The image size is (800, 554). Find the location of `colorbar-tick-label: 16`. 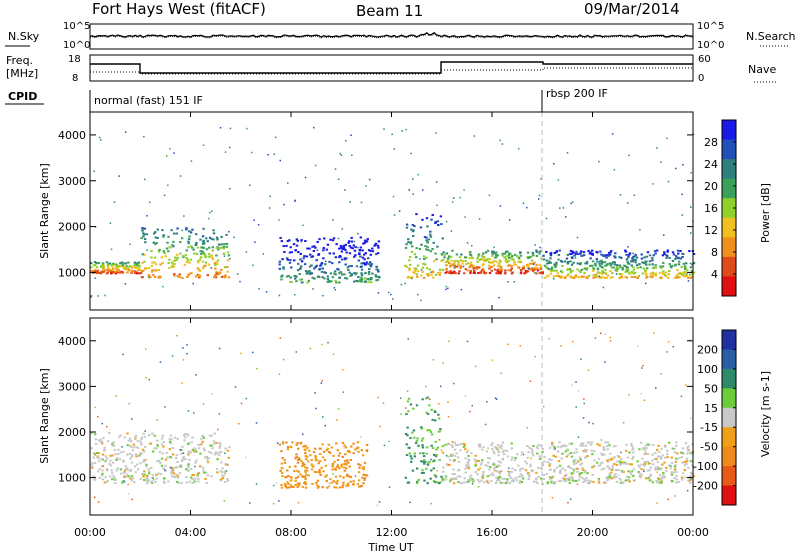

colorbar-tick-label: 16 is located at coordinates (711, 208).